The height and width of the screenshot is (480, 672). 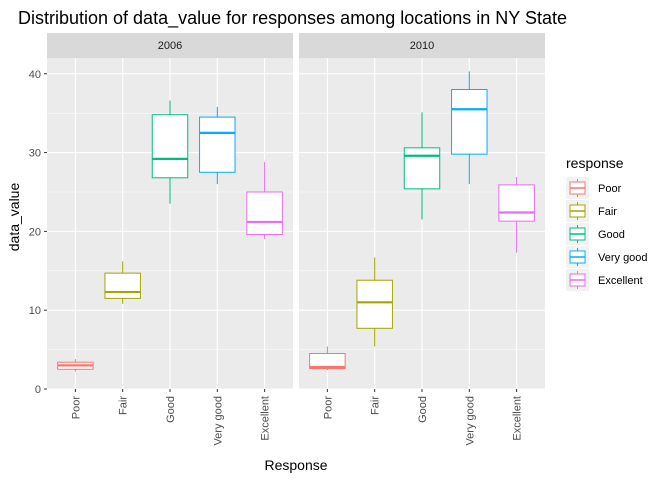 What do you see at coordinates (518, 418) in the screenshot?
I see `x-tick-label-2010-excellent: Excellent` at bounding box center [518, 418].